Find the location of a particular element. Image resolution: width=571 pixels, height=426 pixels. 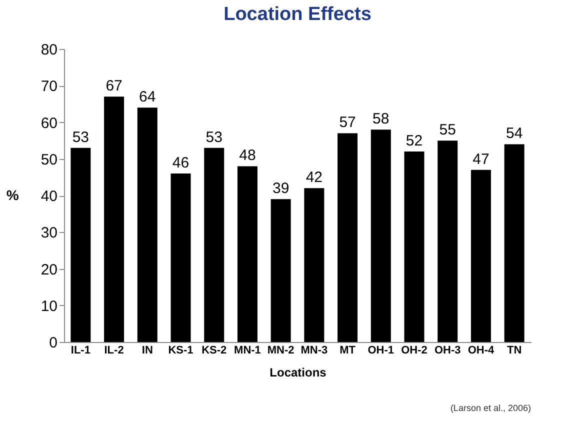

x-axis-title: Locations is located at coordinates (298, 373).